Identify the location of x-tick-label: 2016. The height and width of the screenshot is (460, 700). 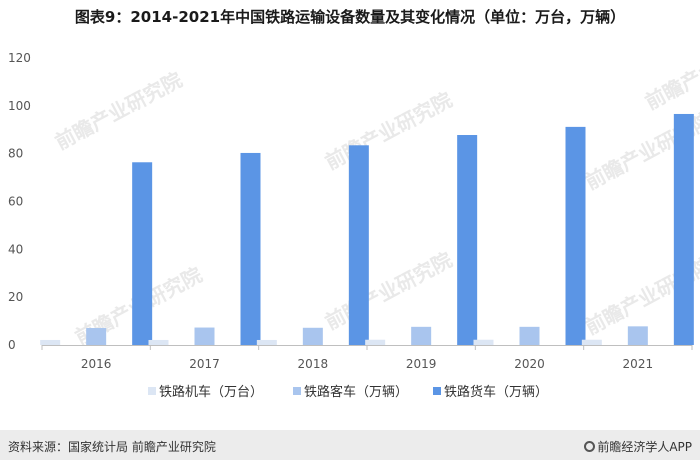
(96, 364).